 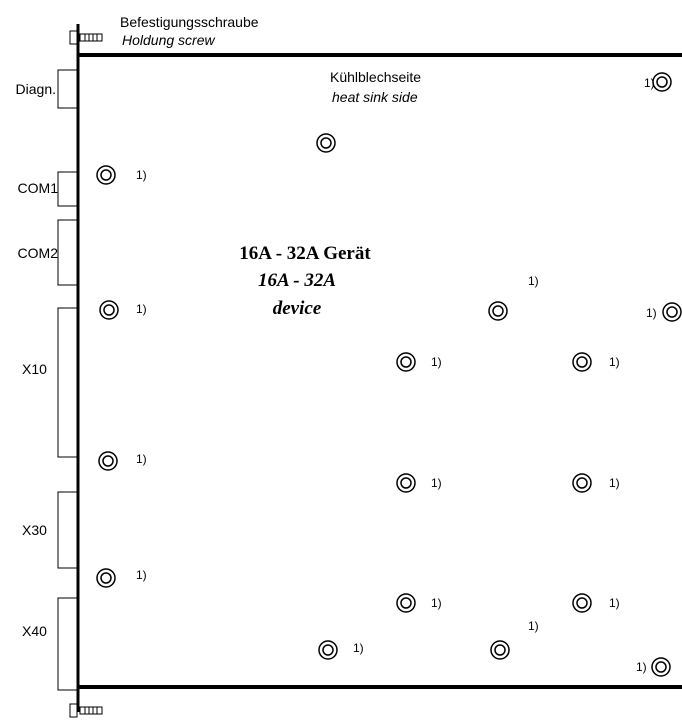 I want to click on device-label-line3: device, so click(x=297, y=308).